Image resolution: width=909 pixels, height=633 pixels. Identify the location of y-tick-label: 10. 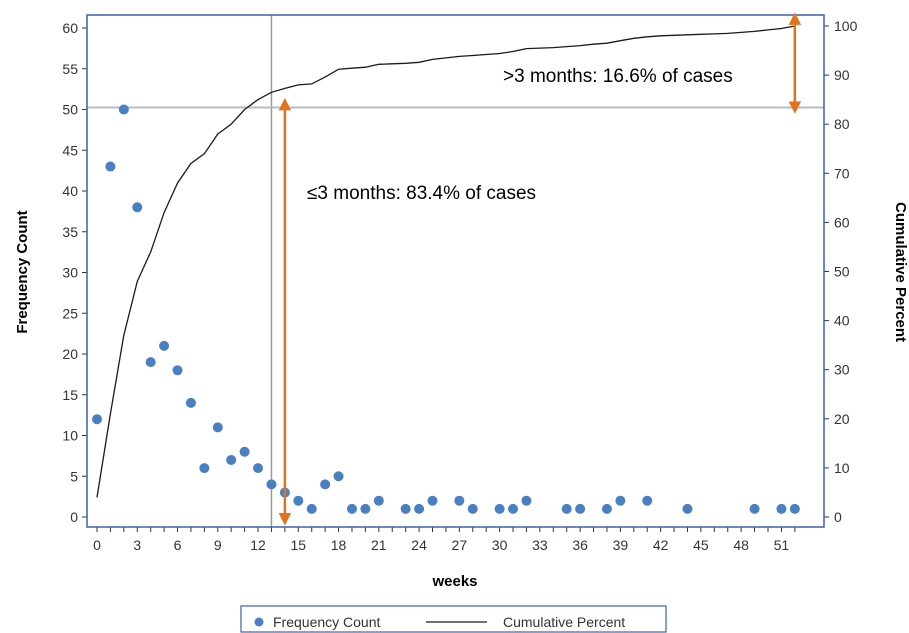
(70, 436).